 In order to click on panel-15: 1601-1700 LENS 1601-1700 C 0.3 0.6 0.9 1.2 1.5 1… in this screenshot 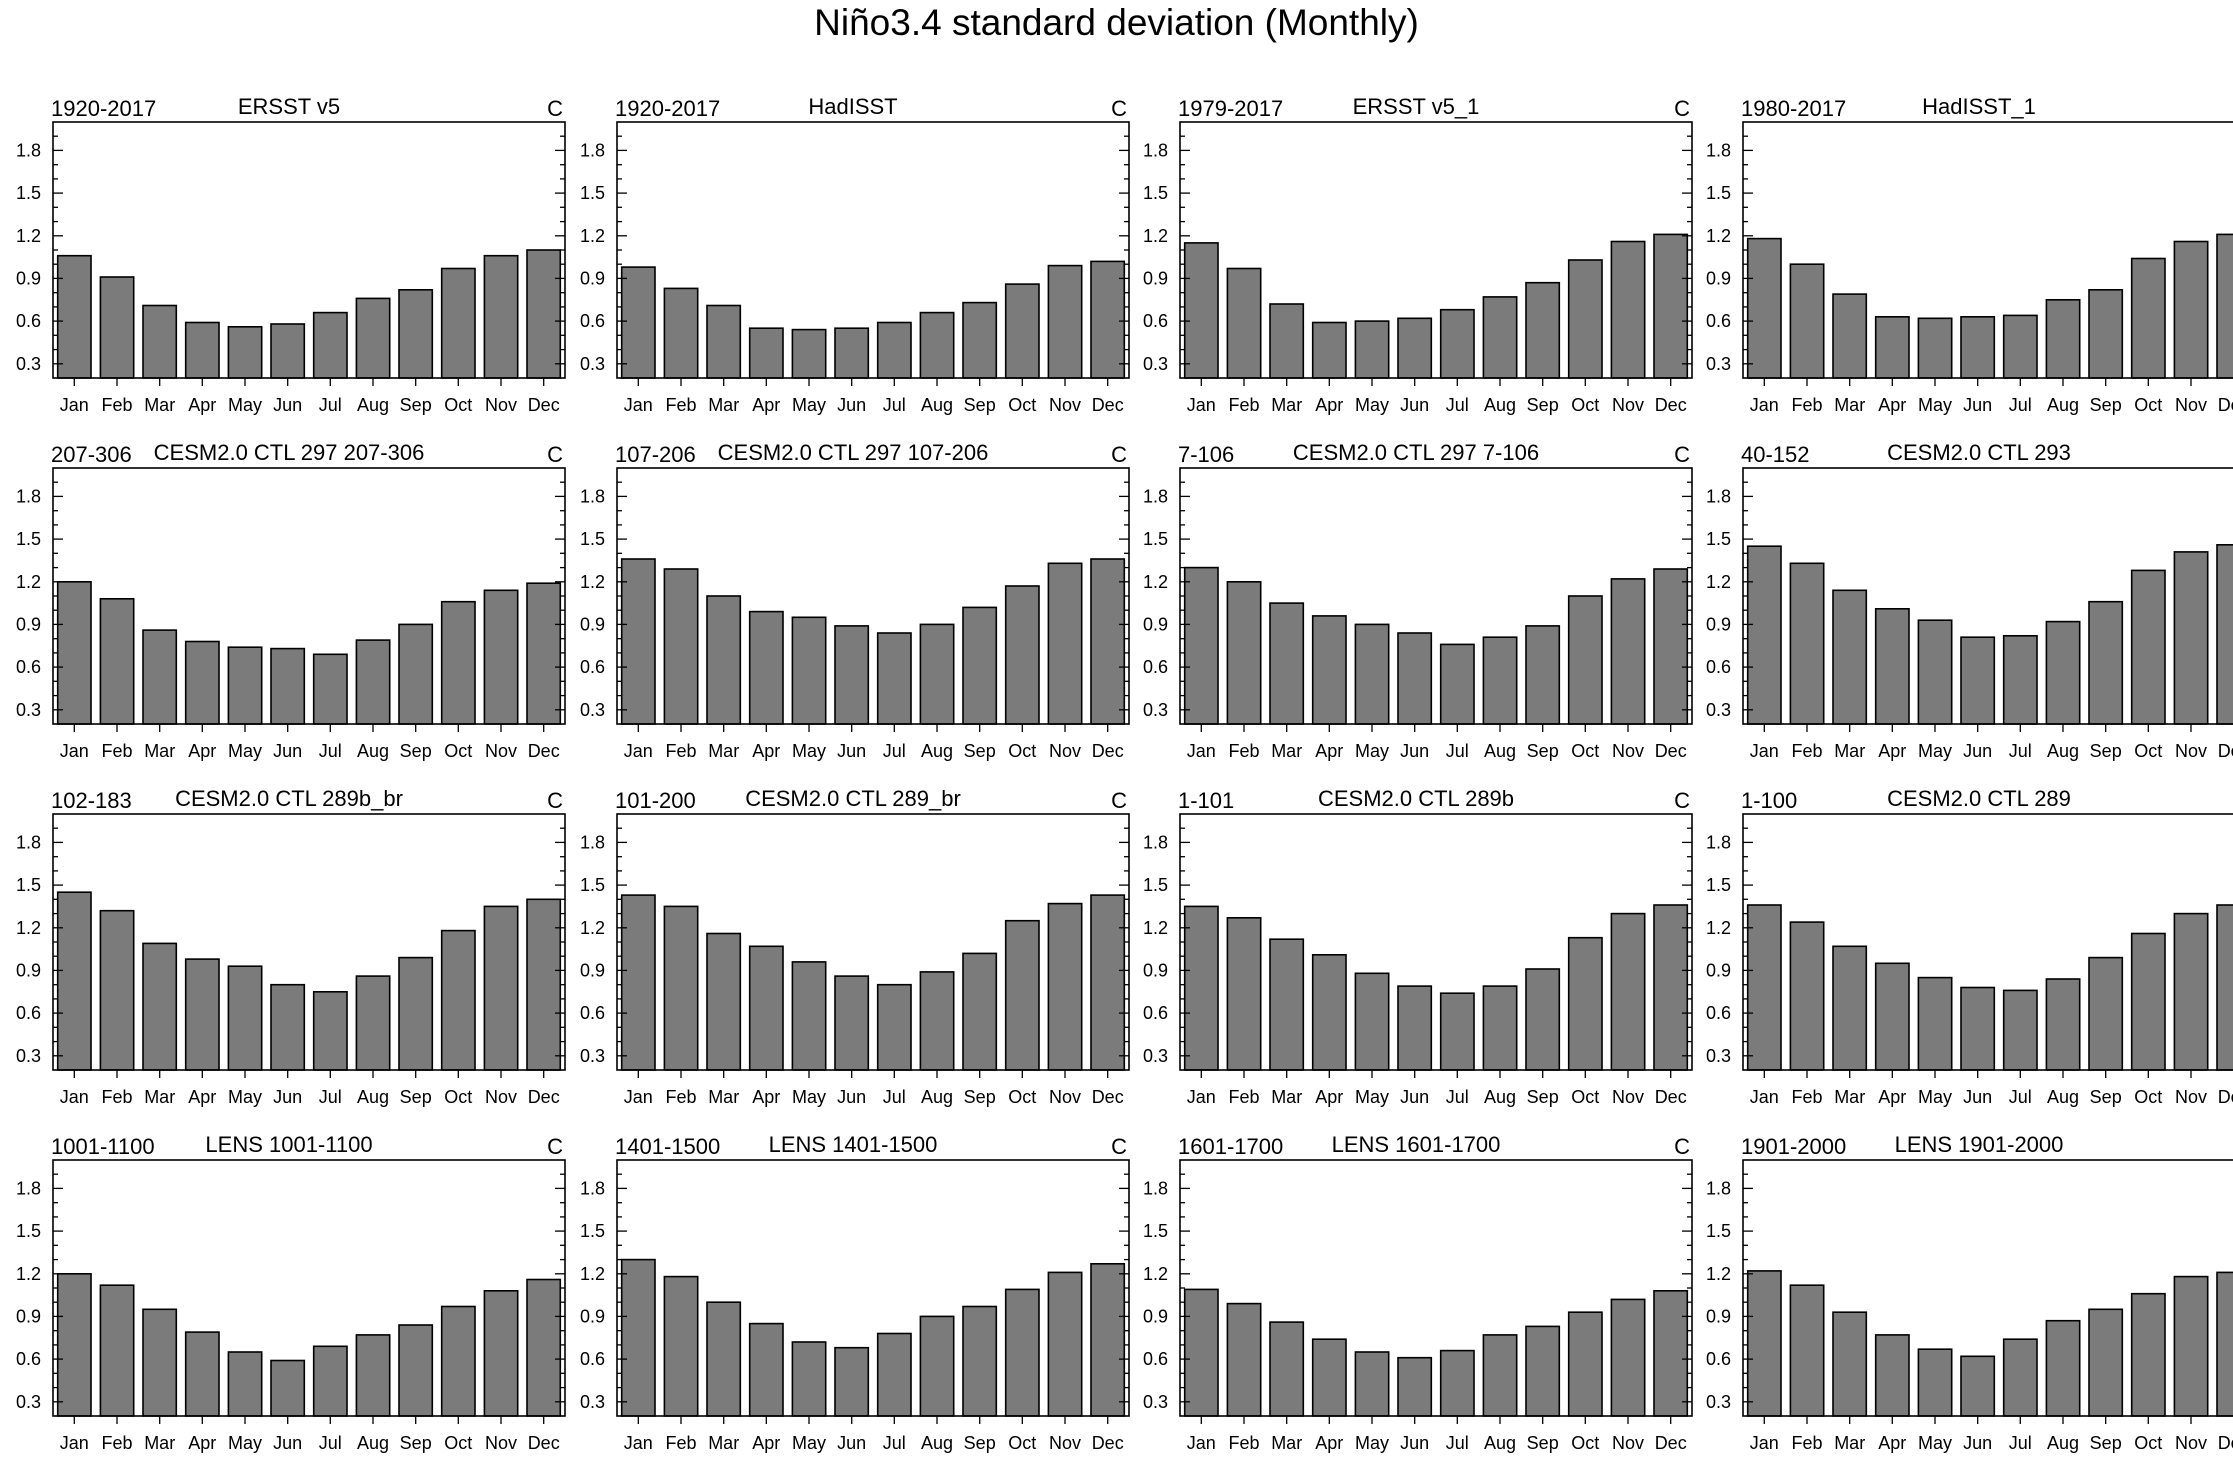, I will do `click(1418, 1292)`.